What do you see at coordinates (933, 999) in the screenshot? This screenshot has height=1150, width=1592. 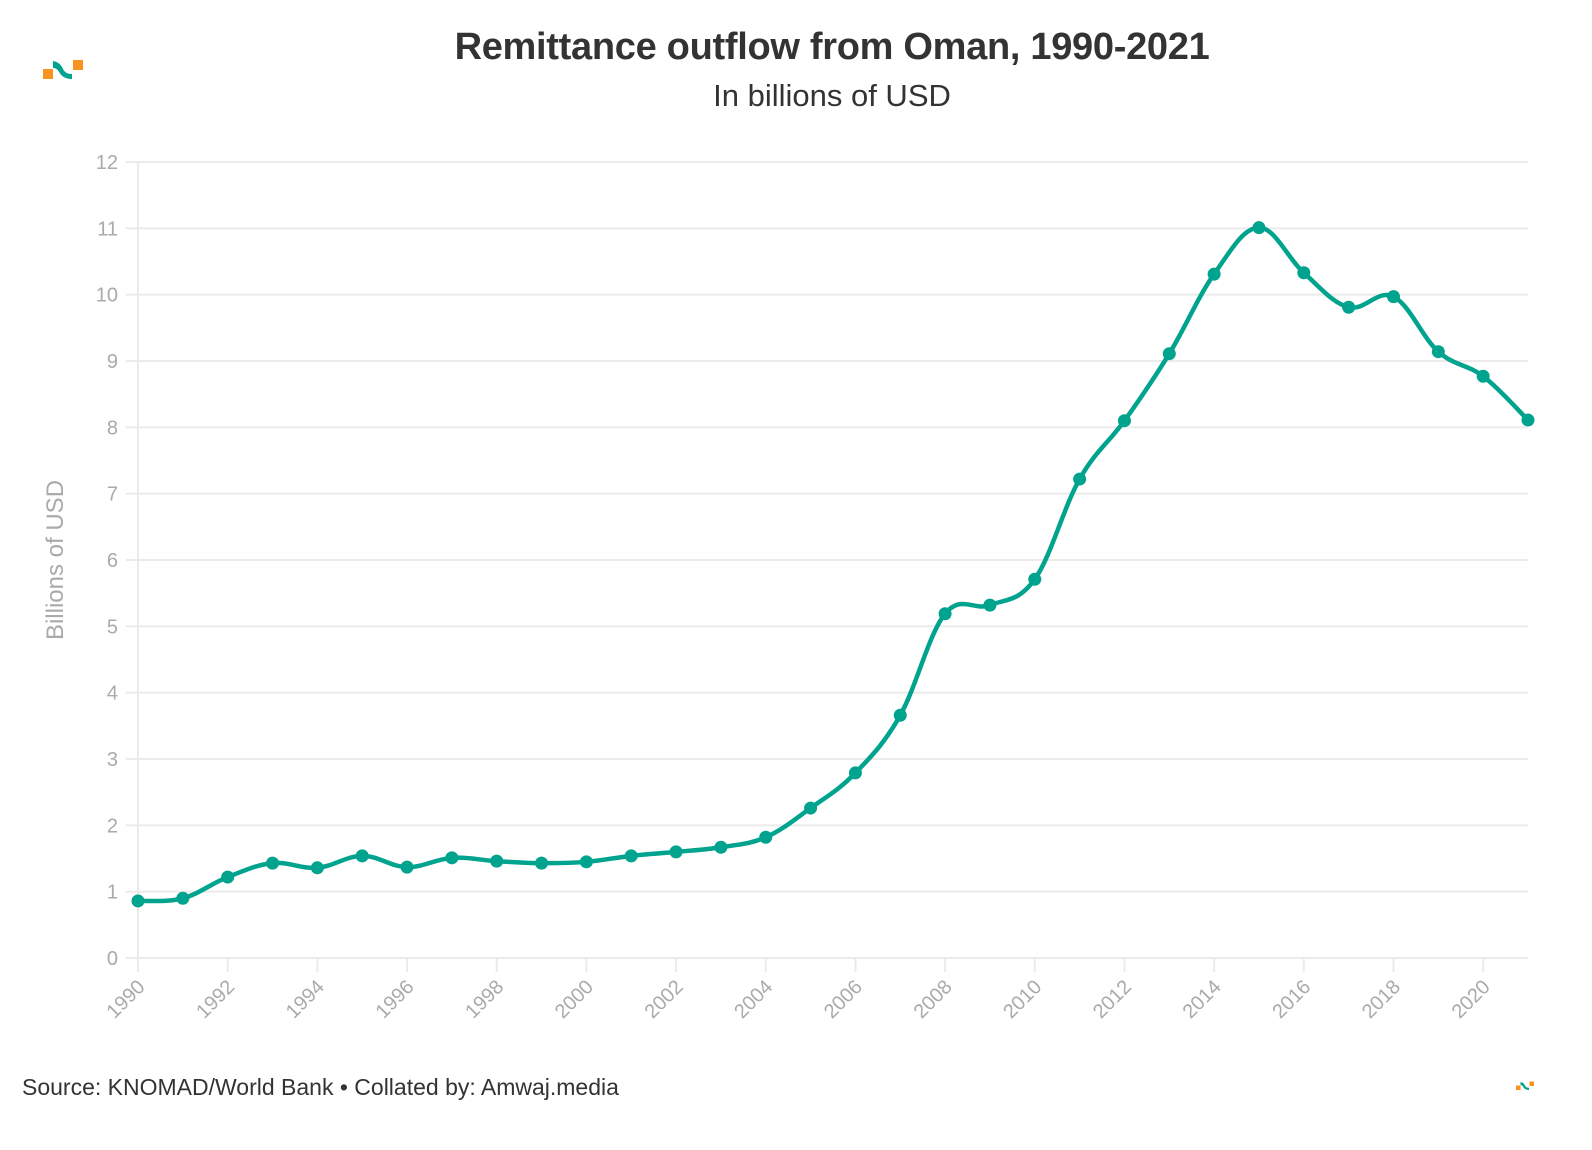 I see `x-tick-label: 2008` at bounding box center [933, 999].